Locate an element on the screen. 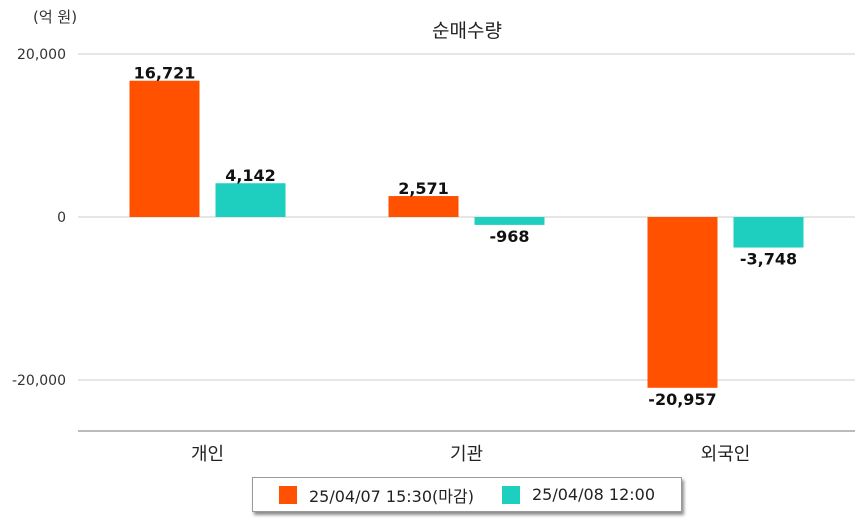 The width and height of the screenshot is (863, 520). x-tick-label: 기관 is located at coordinates (466, 454).